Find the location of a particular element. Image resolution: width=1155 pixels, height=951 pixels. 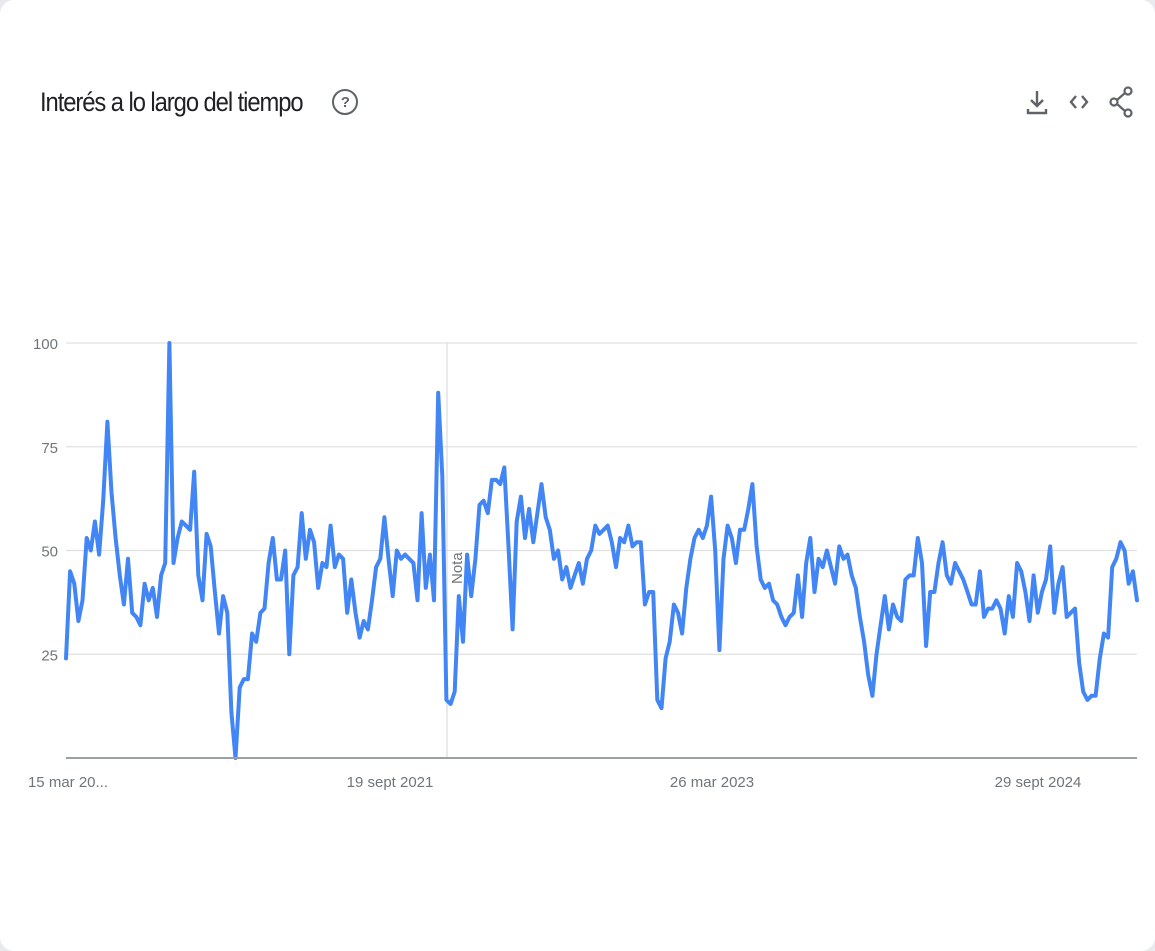

y-tick-label: 100 is located at coordinates (45, 344).